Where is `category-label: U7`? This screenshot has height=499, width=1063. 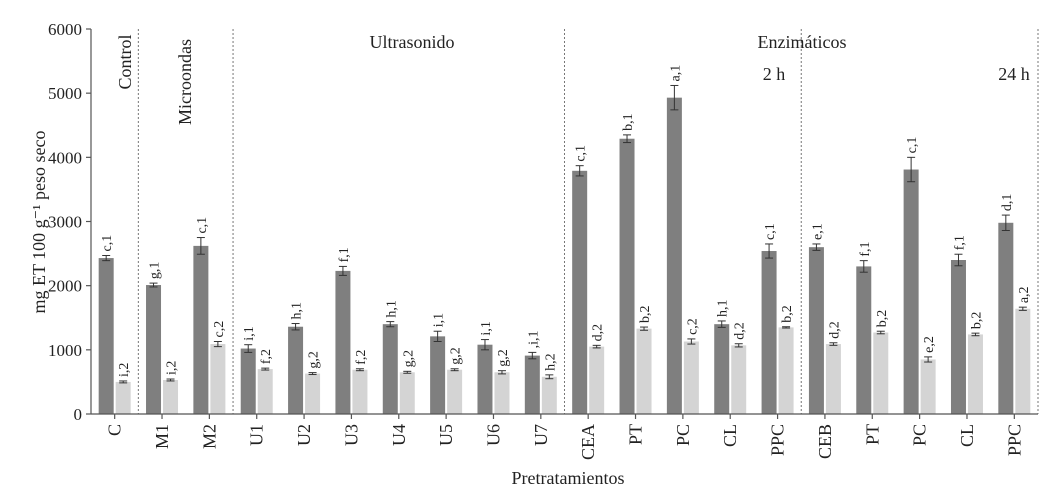
category-label: U7 is located at coordinates (541, 435).